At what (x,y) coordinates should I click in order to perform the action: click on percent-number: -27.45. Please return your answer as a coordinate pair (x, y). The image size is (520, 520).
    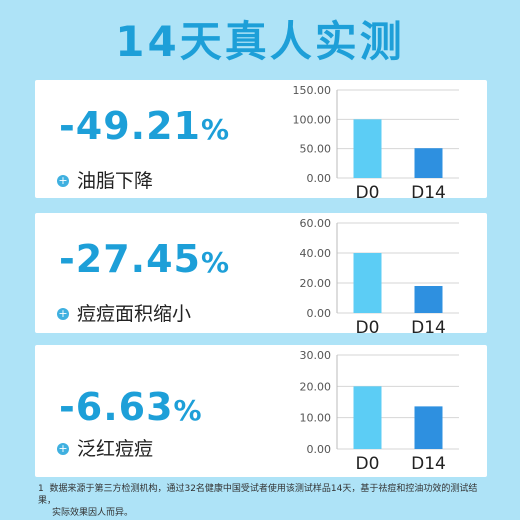
    Looking at the image, I should click on (130, 259).